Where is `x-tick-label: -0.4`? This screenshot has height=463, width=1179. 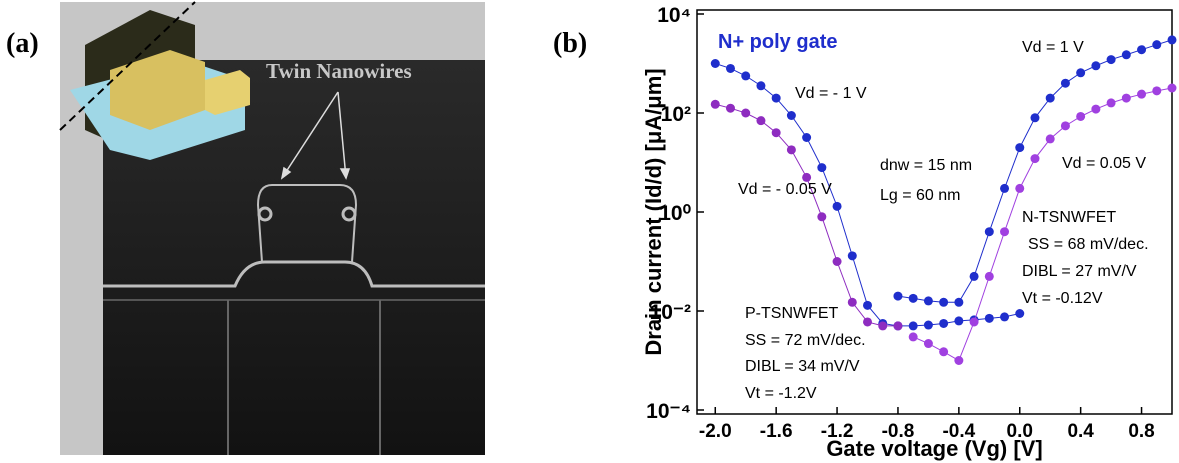 x-tick-label: -0.4 is located at coordinates (958, 431).